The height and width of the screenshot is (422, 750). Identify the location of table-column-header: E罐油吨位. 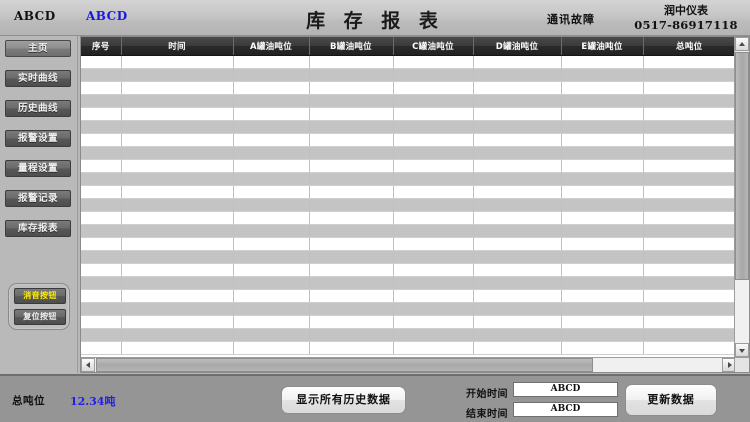
(602, 46).